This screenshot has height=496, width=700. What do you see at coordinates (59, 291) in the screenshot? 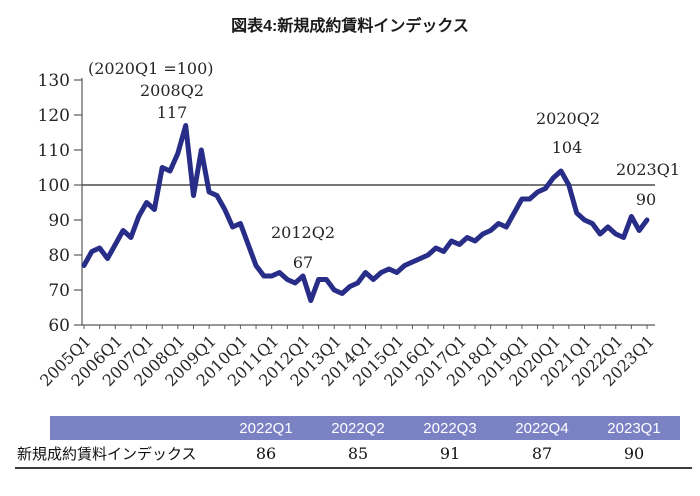
I see `y-axis-label: 70` at bounding box center [59, 291].